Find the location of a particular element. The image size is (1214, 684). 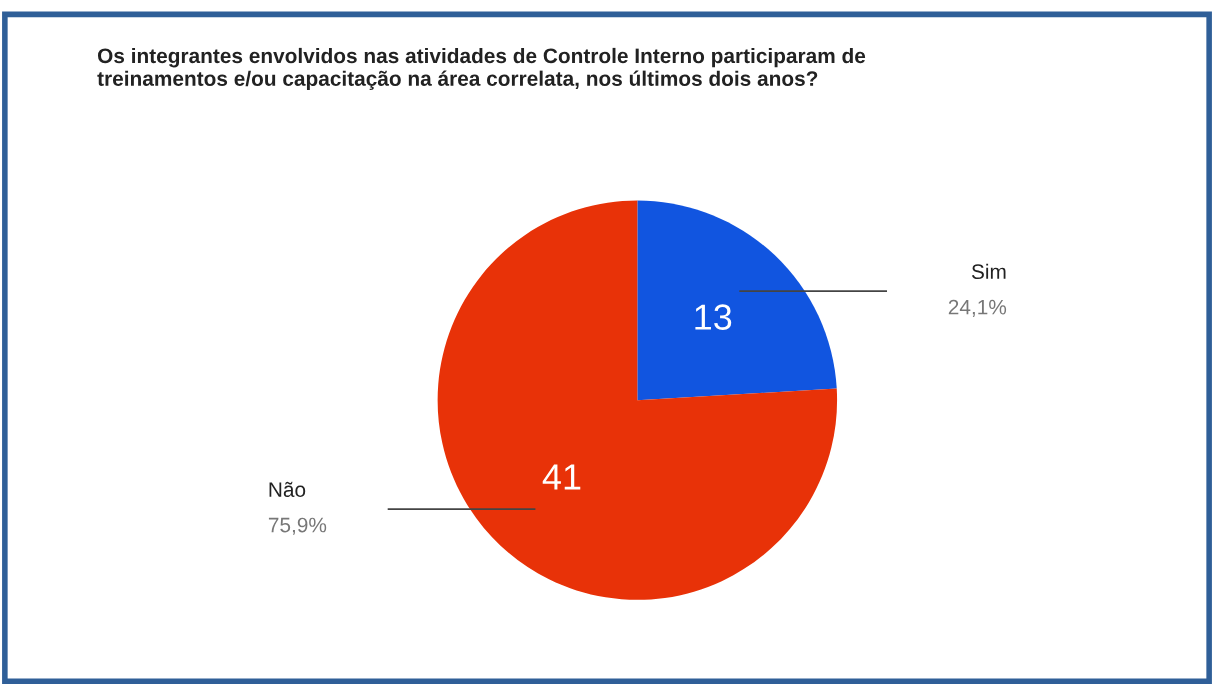

data-label: 13 is located at coordinates (713, 317).